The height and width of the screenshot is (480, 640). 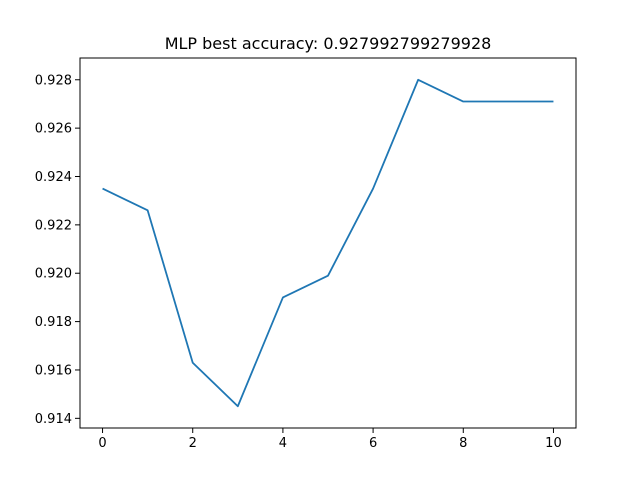 I want to click on y-tick-label: 0.926, so click(x=53, y=129).